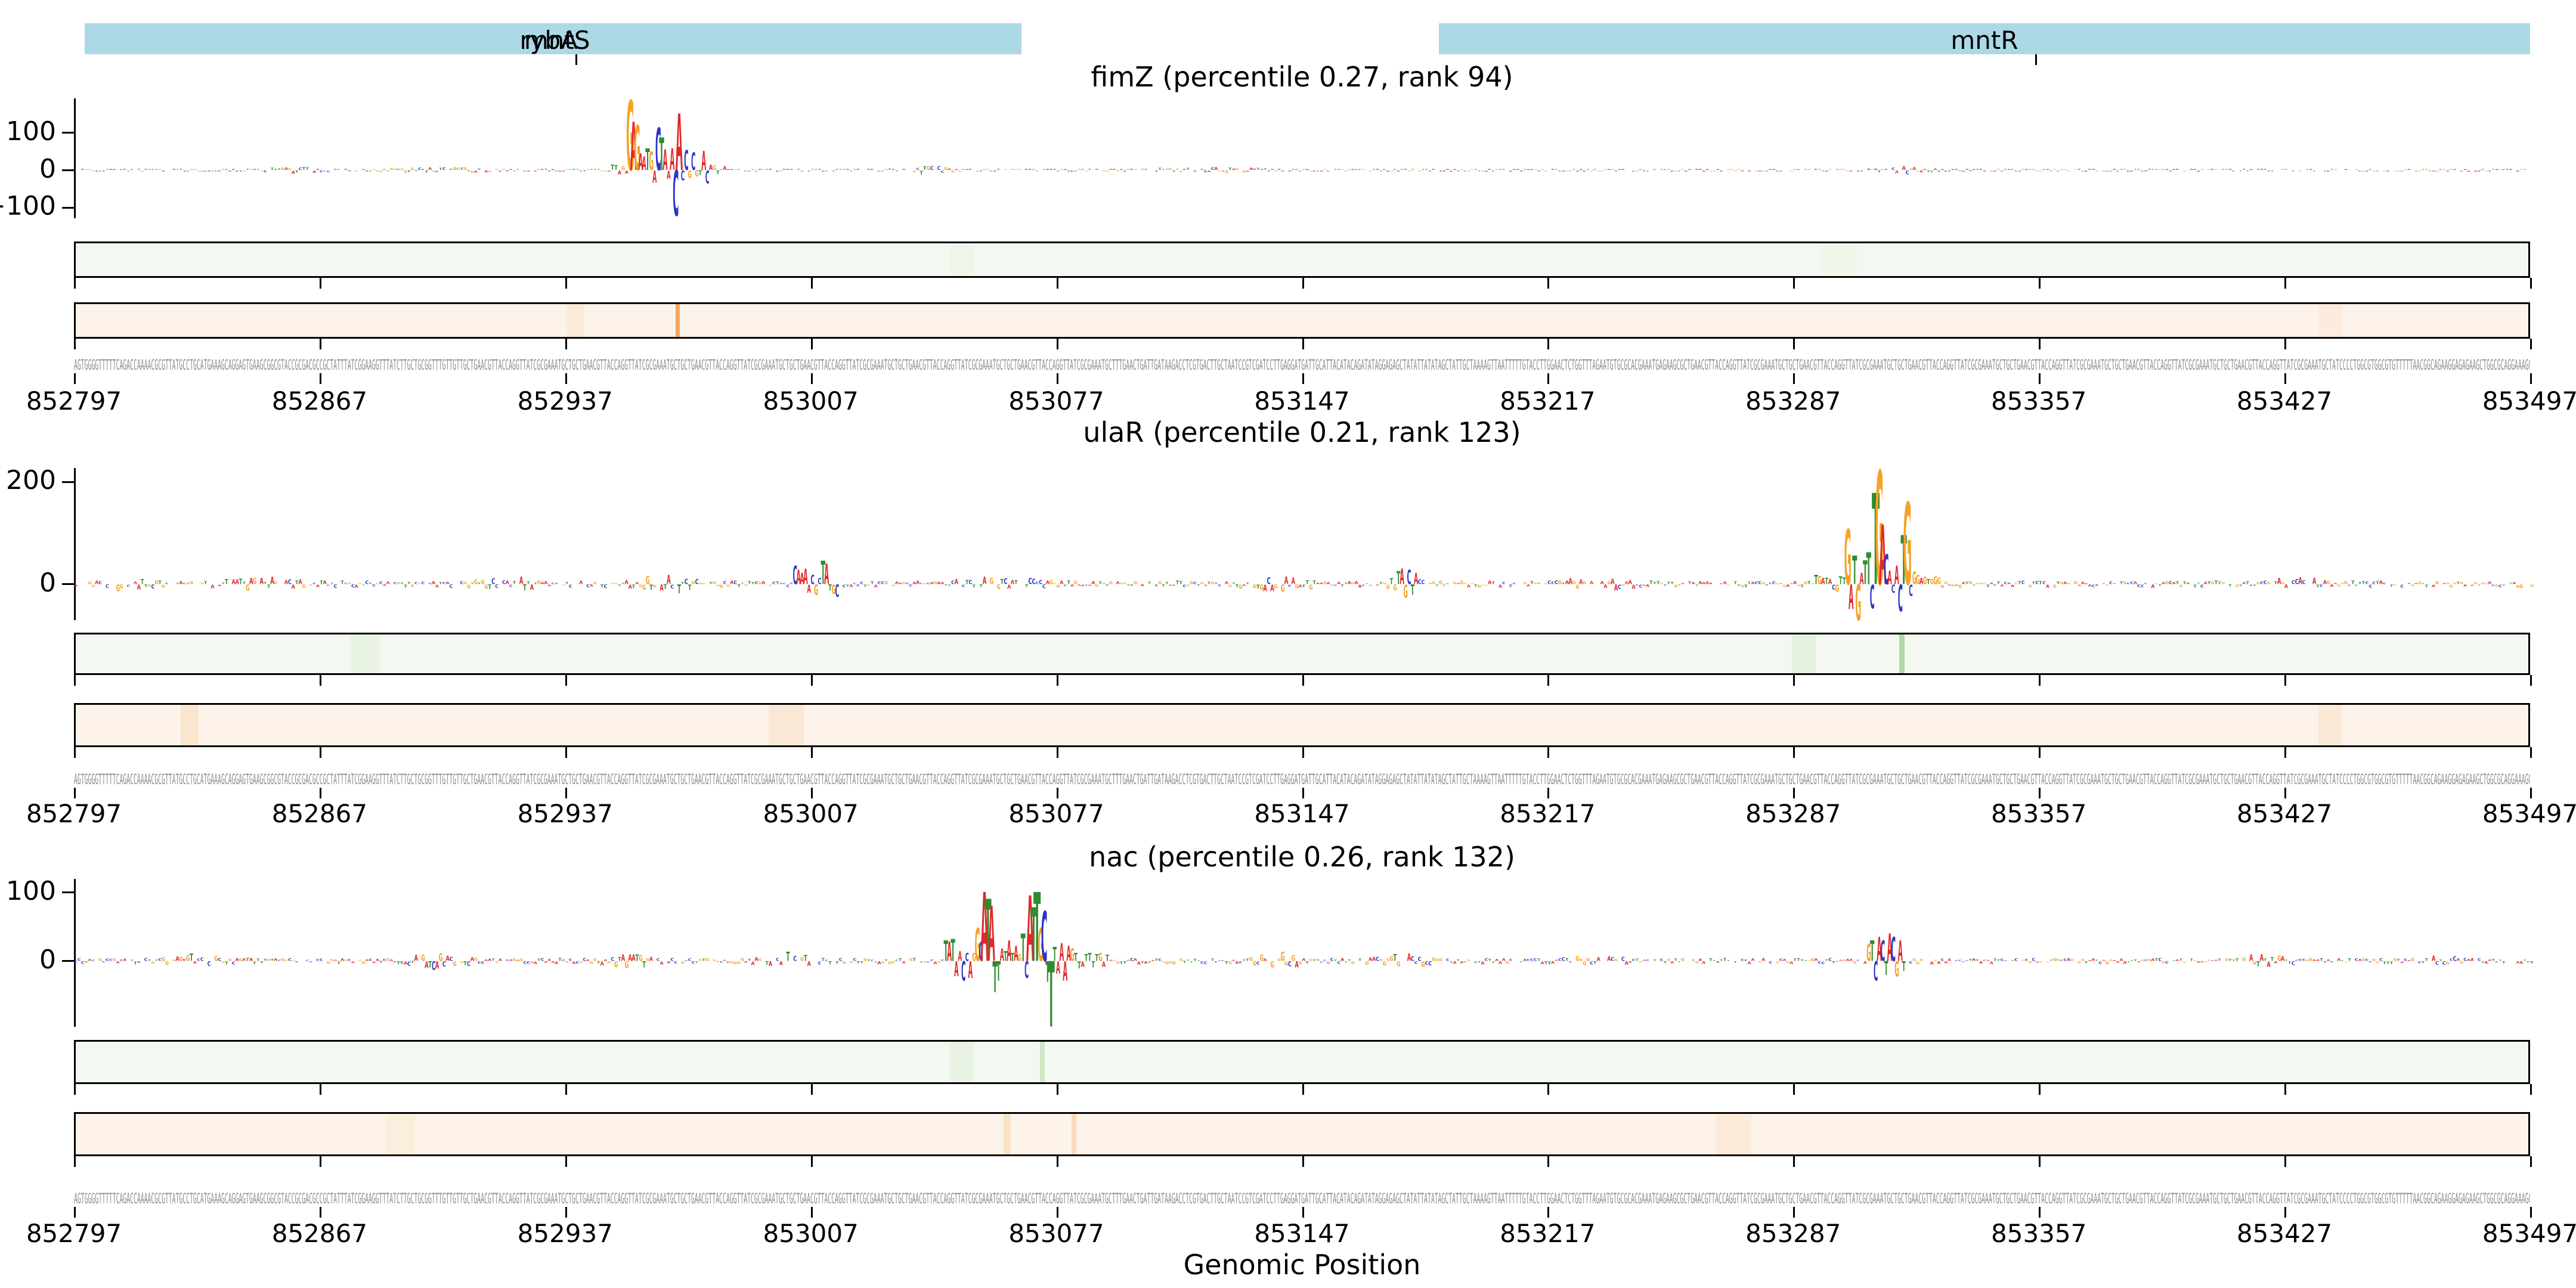 The image size is (2576, 1288). I want to click on y-tick-label: 200, so click(31, 481).